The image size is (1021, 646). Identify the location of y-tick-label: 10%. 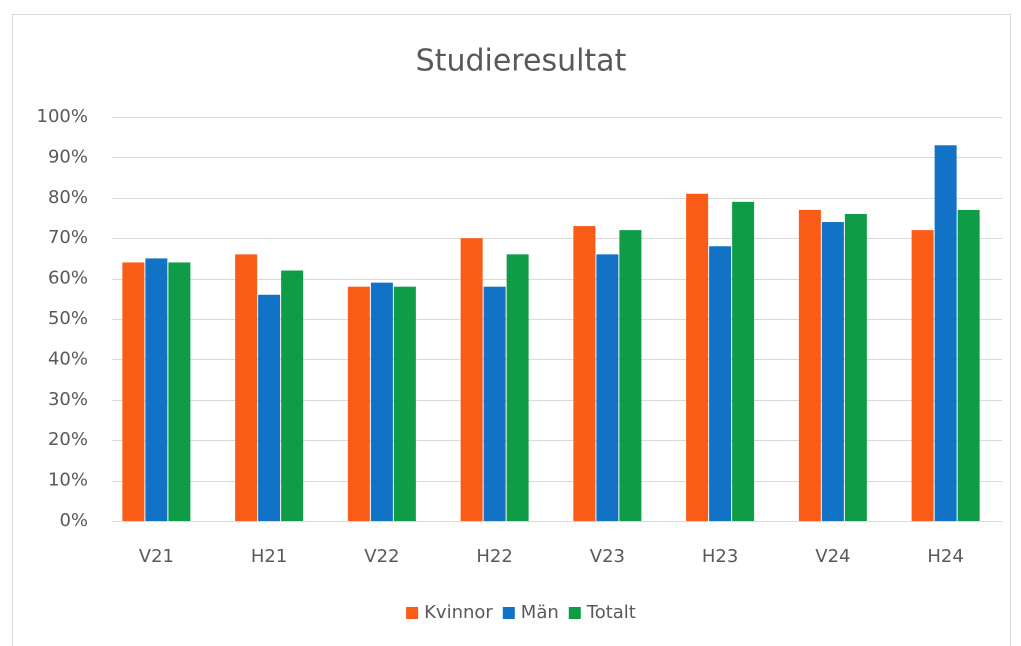
(68, 480).